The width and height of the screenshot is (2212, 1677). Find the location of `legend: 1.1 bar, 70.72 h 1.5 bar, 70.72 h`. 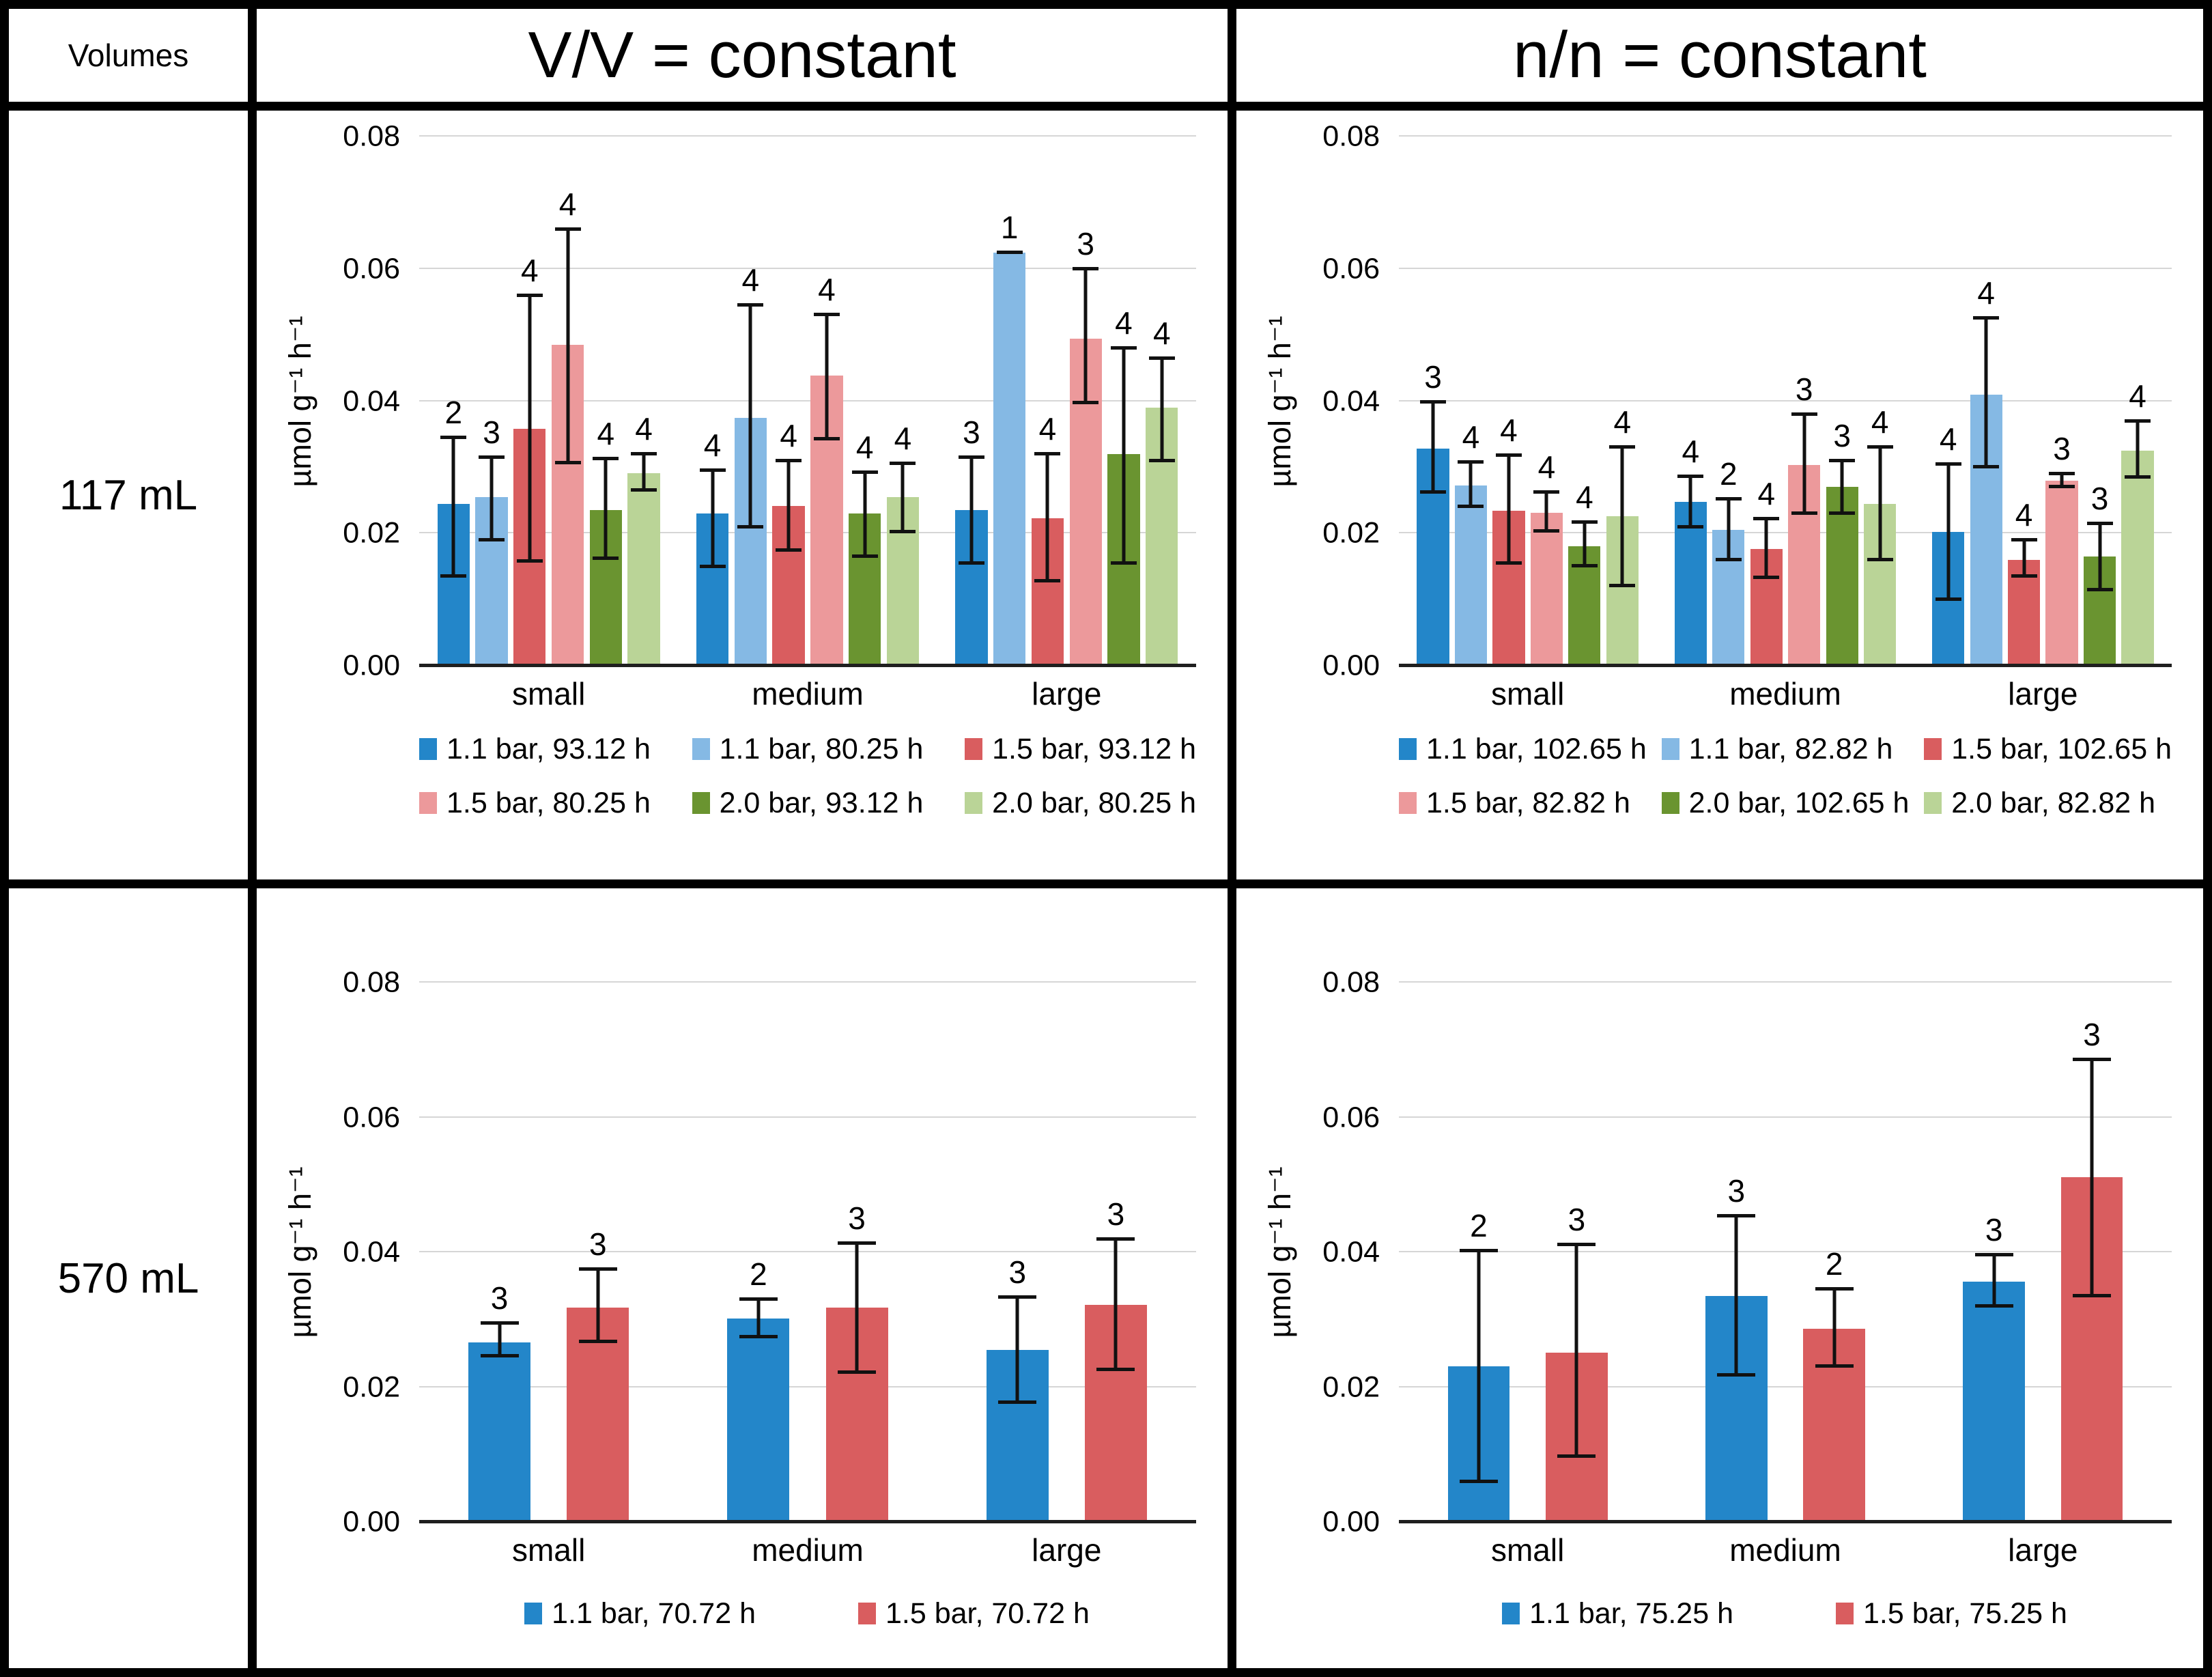

legend: 1.1 bar, 70.72 h 1.5 bar, 70.72 h is located at coordinates (742, 1613).